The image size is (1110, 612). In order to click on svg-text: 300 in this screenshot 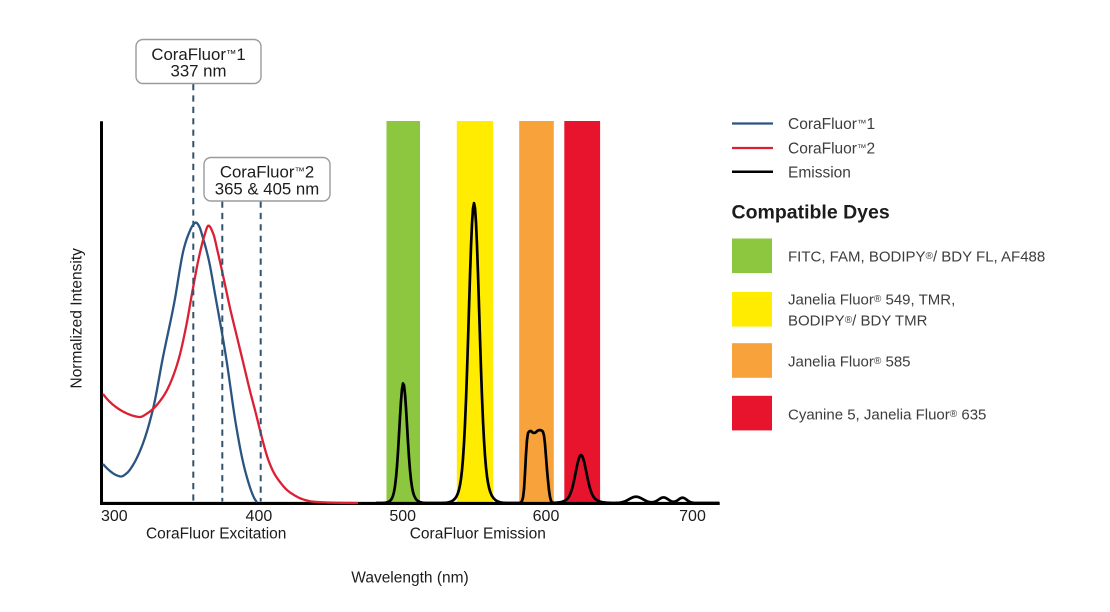, I will do `click(114, 516)`.